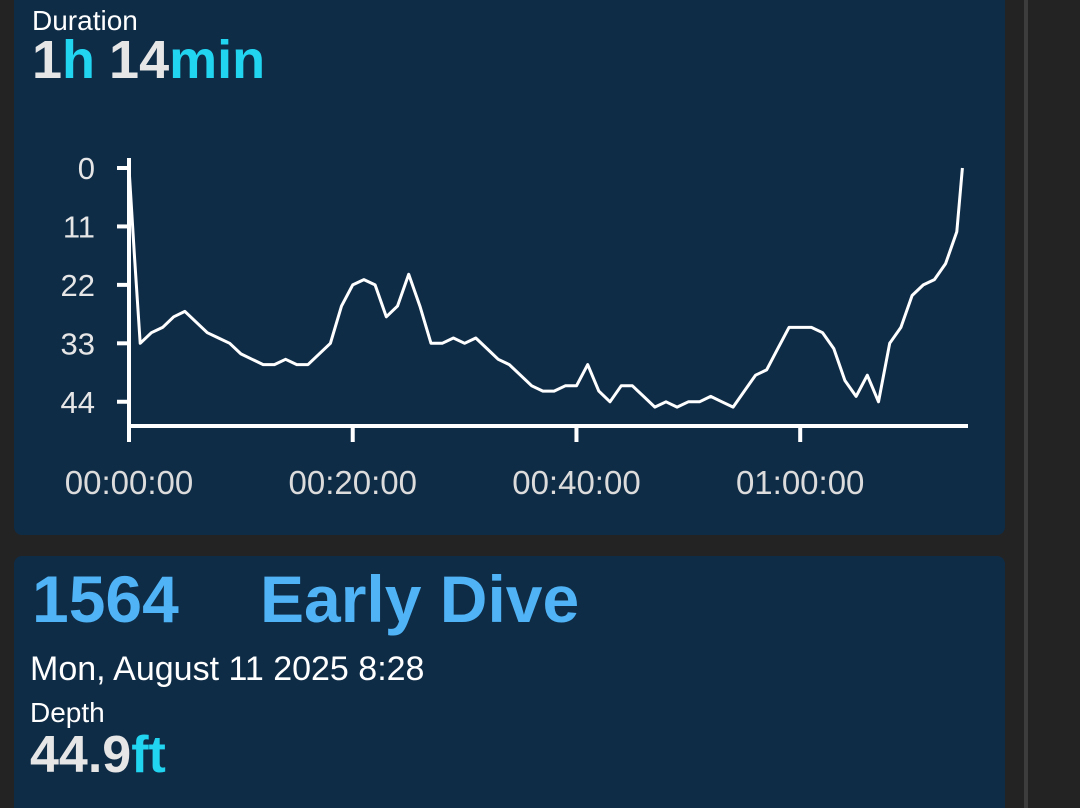  Describe the element at coordinates (419, 599) in the screenshot. I see `dive-name: Early Dive` at that location.